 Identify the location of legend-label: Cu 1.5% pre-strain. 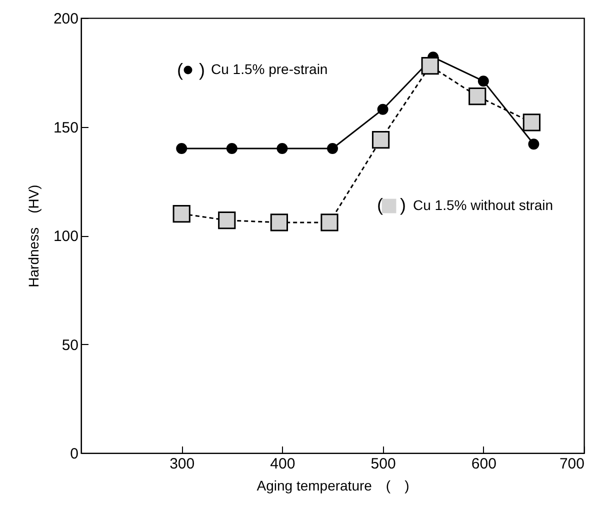
(269, 69).